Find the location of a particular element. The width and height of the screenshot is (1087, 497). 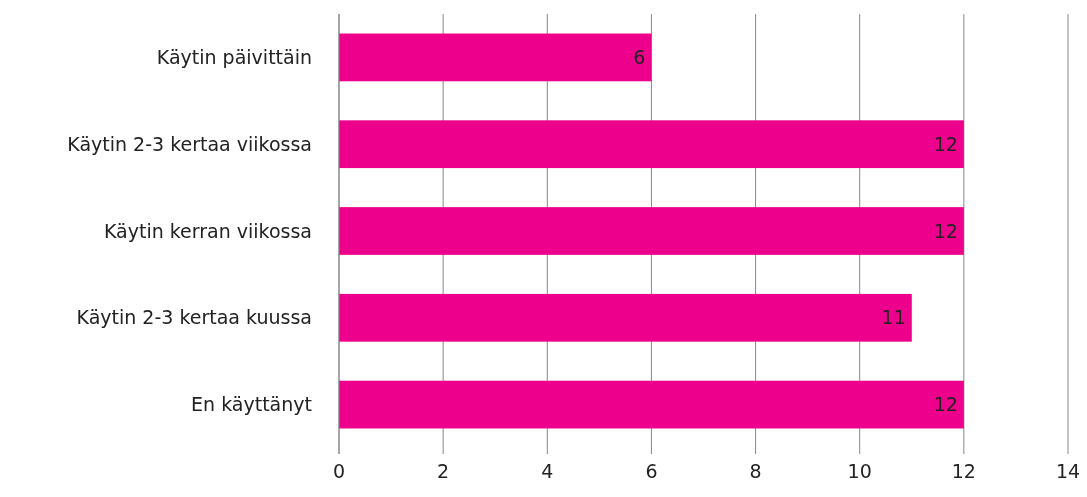

x-tick-label: 8 is located at coordinates (755, 471).